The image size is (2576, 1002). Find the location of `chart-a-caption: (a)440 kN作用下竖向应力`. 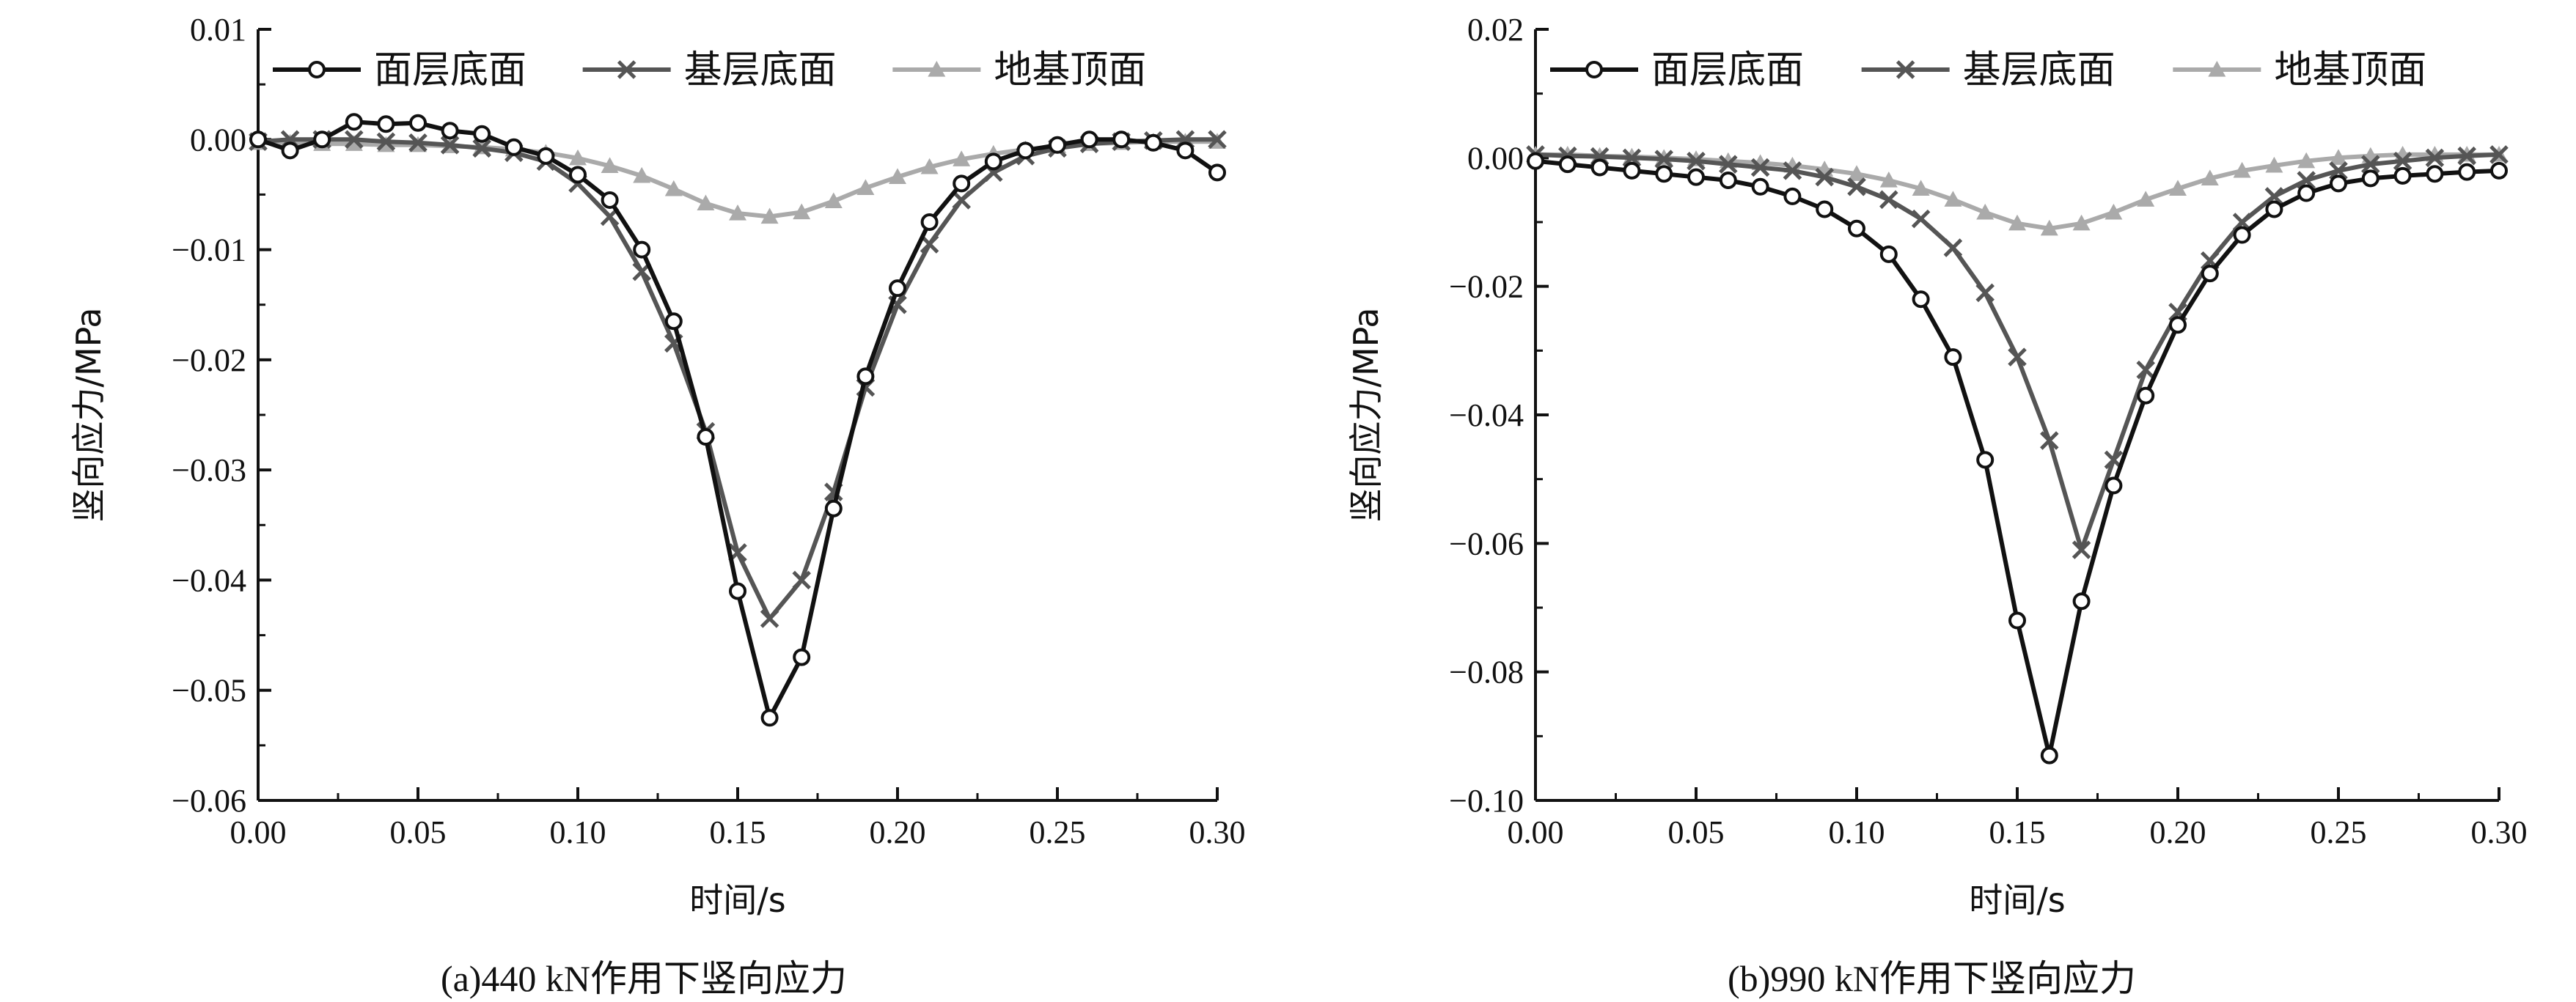

chart-a-caption: (a)440 kN作用下竖向应力 is located at coordinates (644, 978).